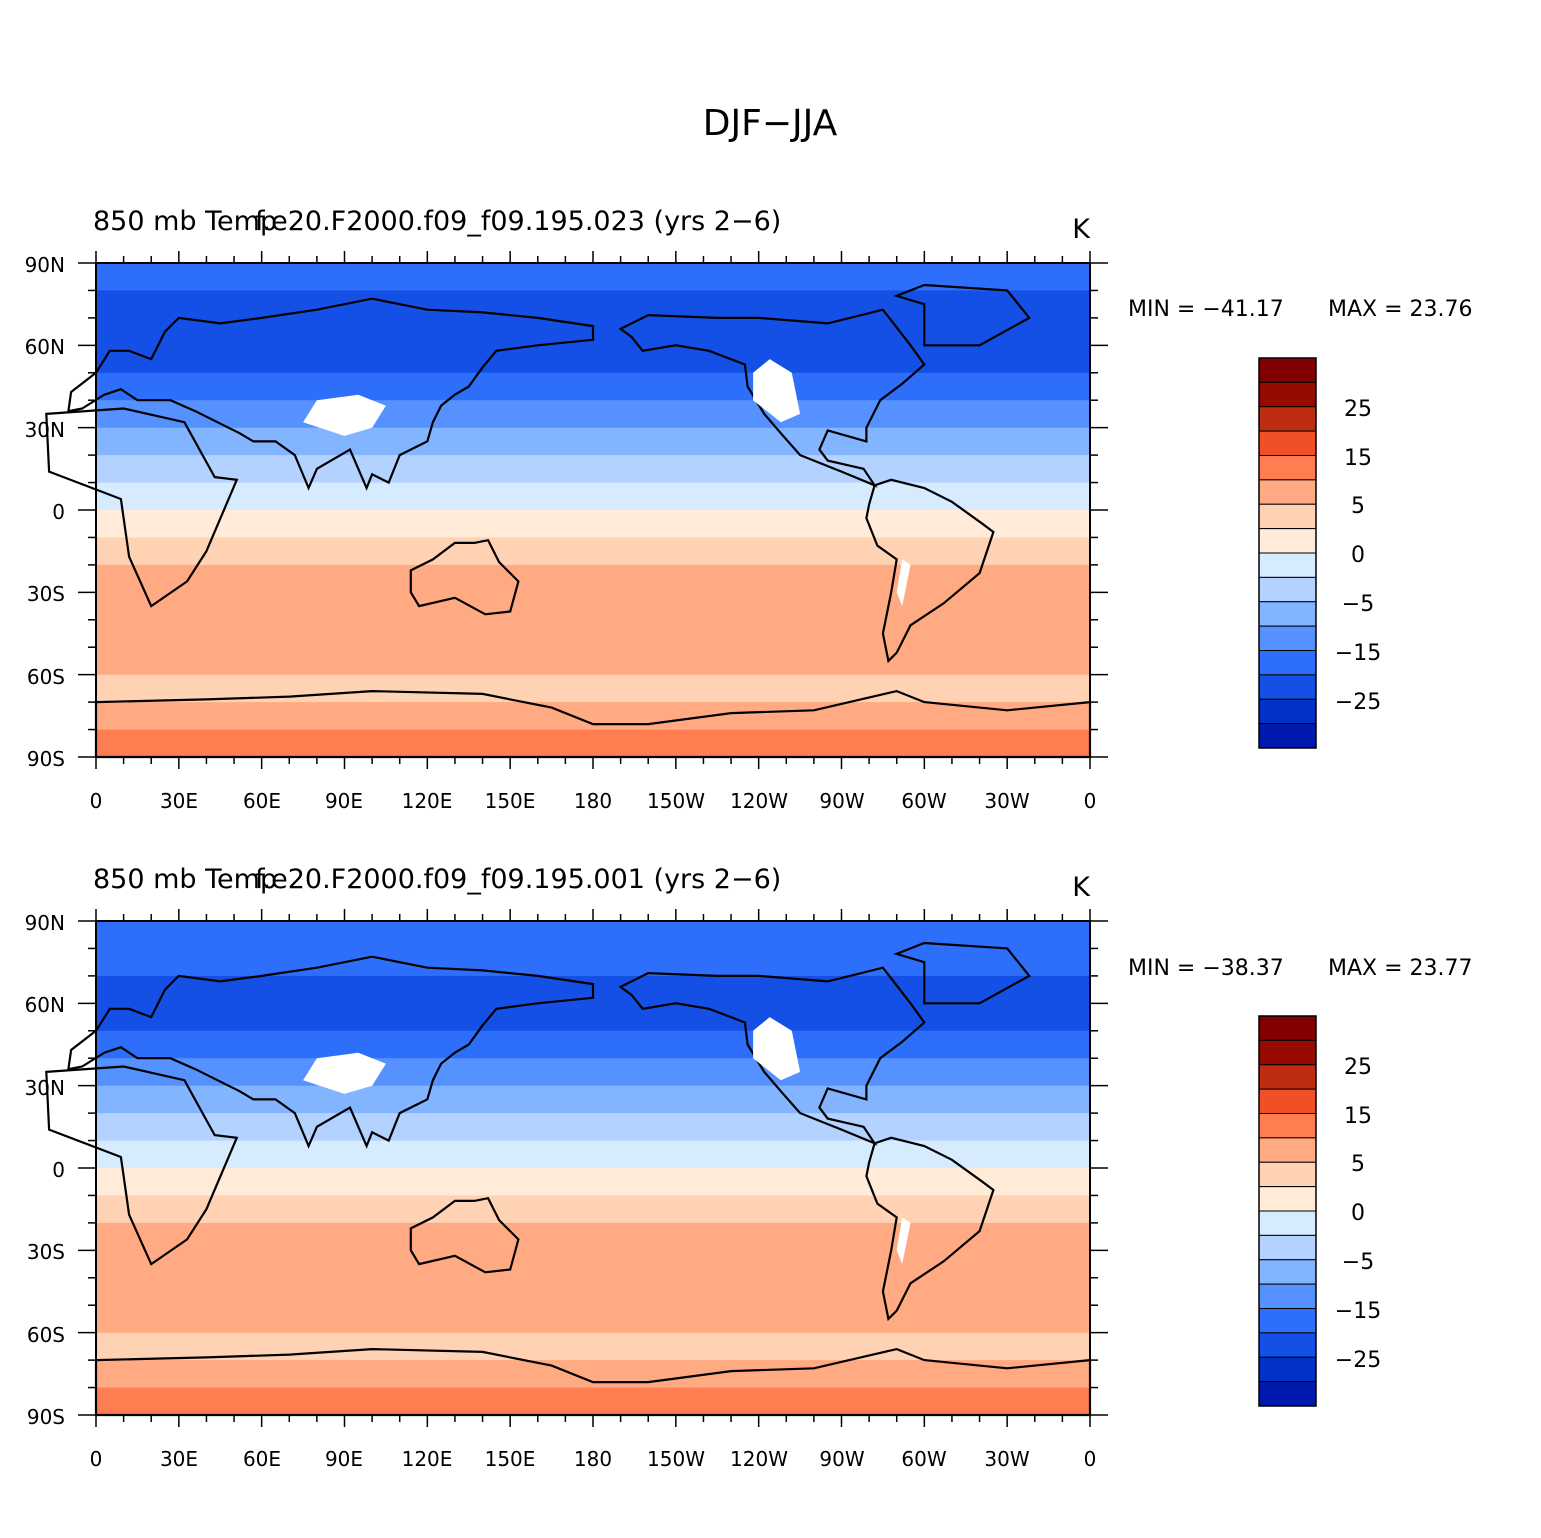 Image resolution: width=1541 pixels, height=1538 pixels. What do you see at coordinates (518, 879) in the screenshot?
I see `panel-2-title-center: f.e20.F2000.f09_f09.195.001 (yrs 2−6)` at bounding box center [518, 879].